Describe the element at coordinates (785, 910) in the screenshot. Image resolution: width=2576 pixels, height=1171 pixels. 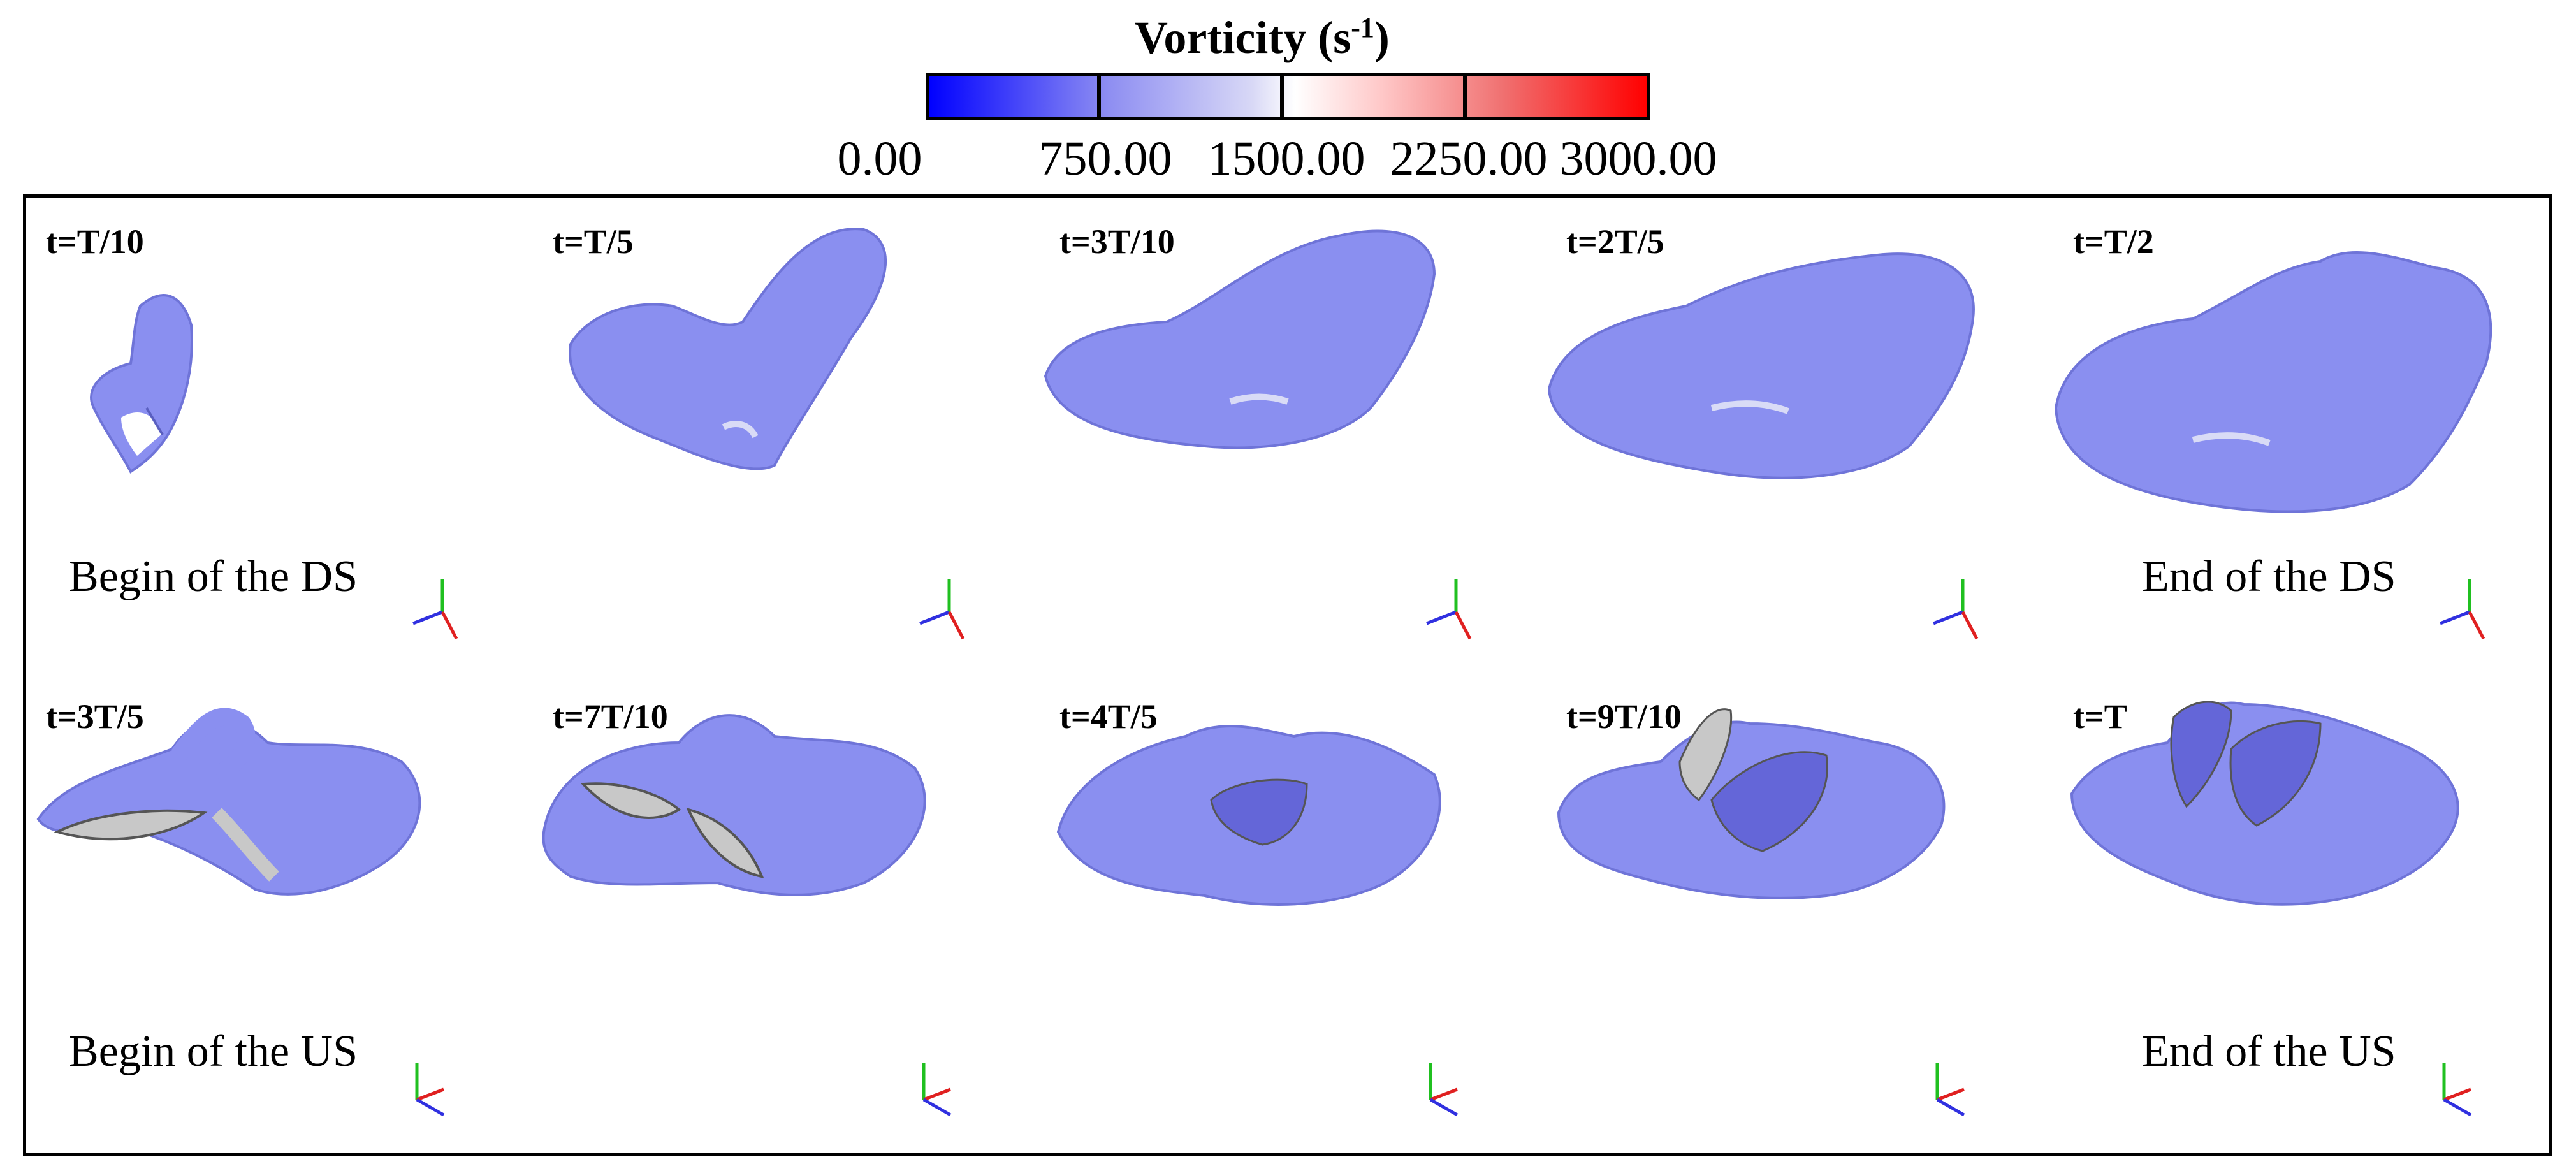
I see `panel-t-7T-10: t=7T/10` at that location.